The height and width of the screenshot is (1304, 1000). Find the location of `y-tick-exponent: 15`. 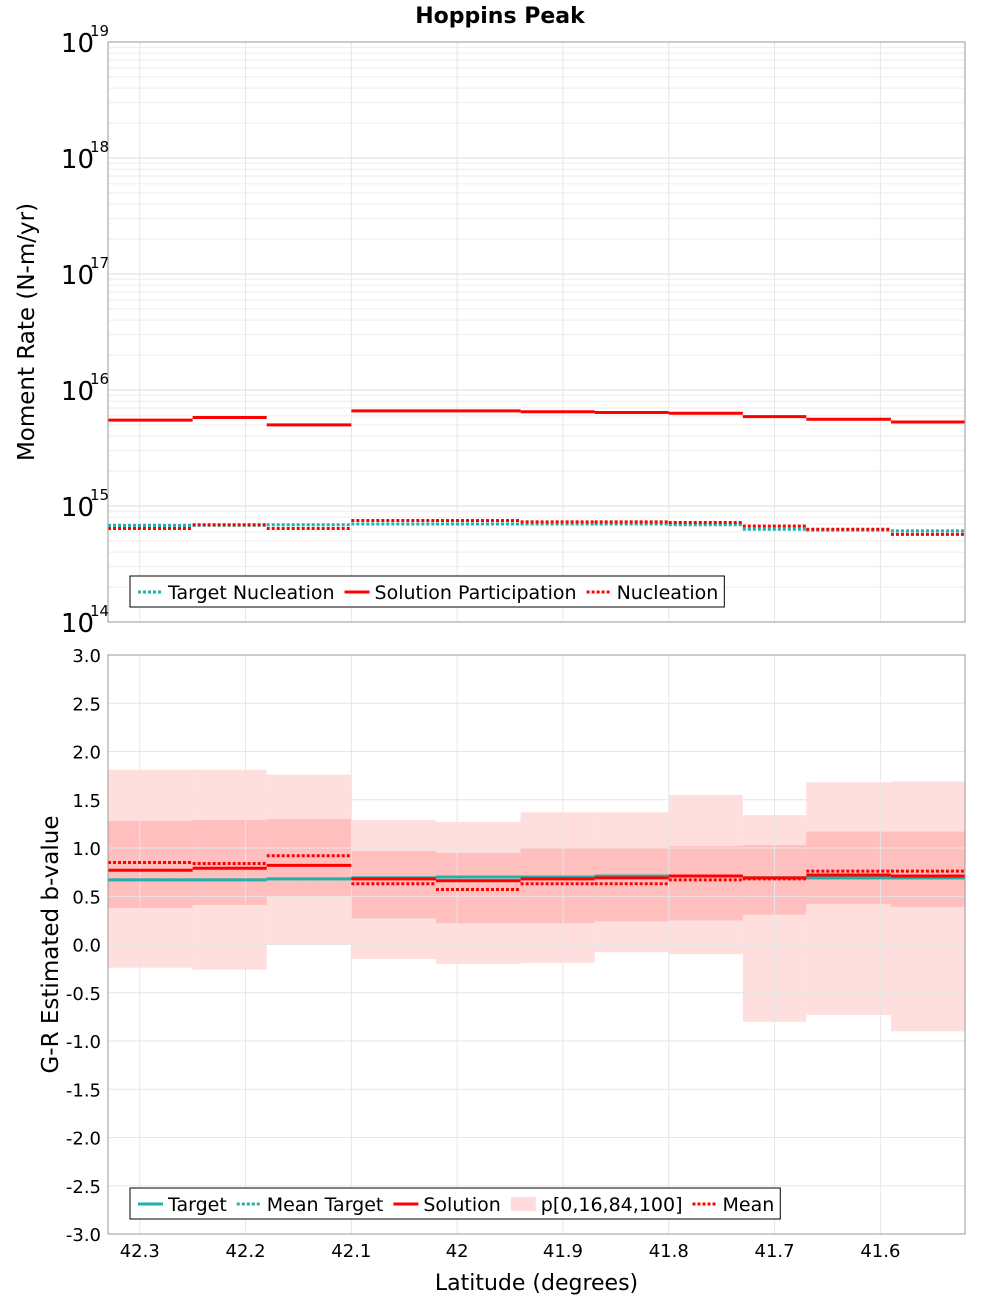

y-tick-exponent: 15 is located at coordinates (99, 495).